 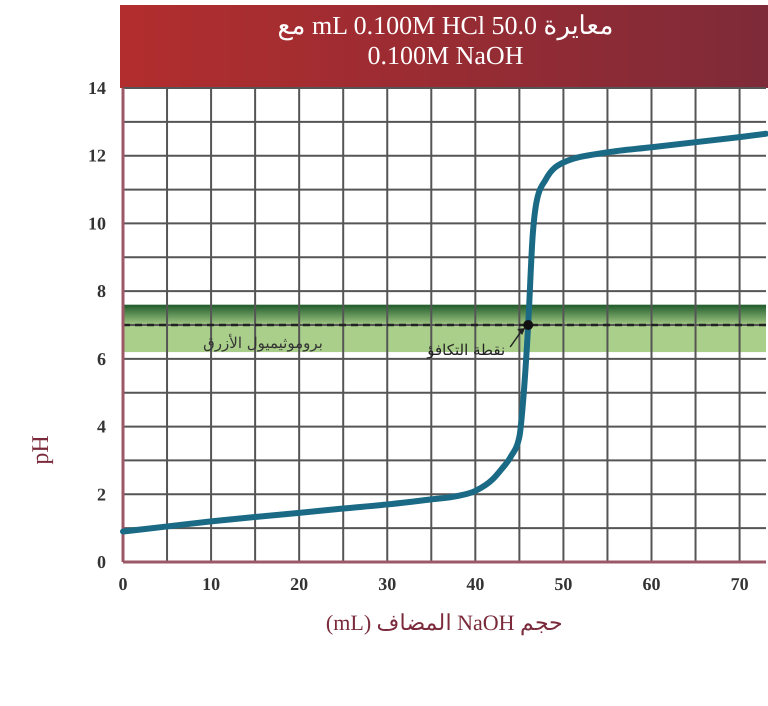 I want to click on y-tick-label: 2, so click(x=101, y=494).